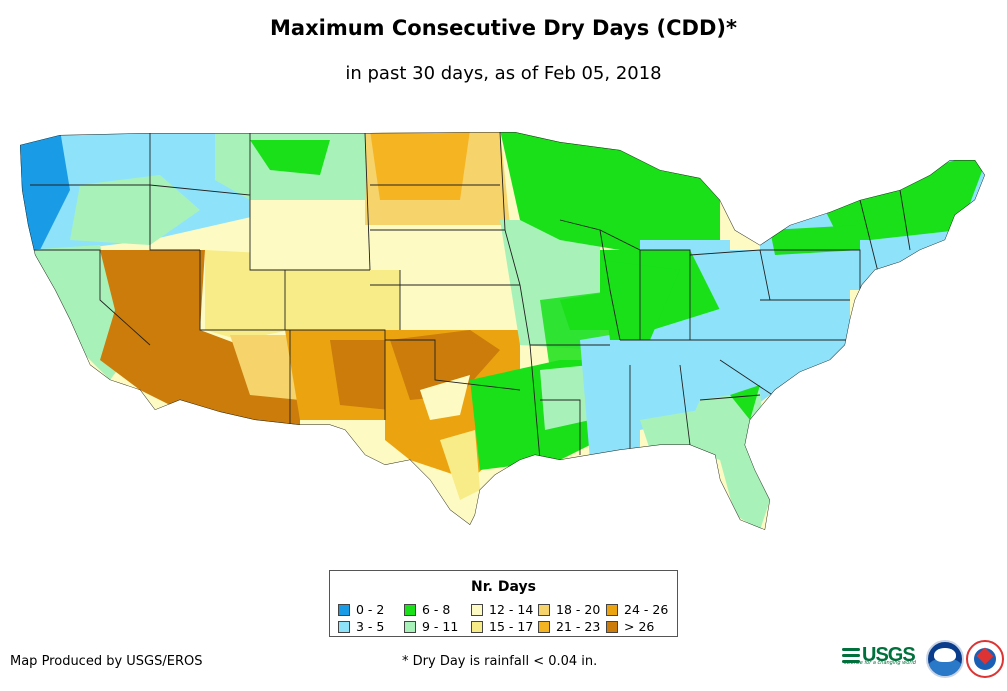 This screenshot has height=691, width=1007. I want to click on usgs-tagline: science for a changing world, so click(880, 663).